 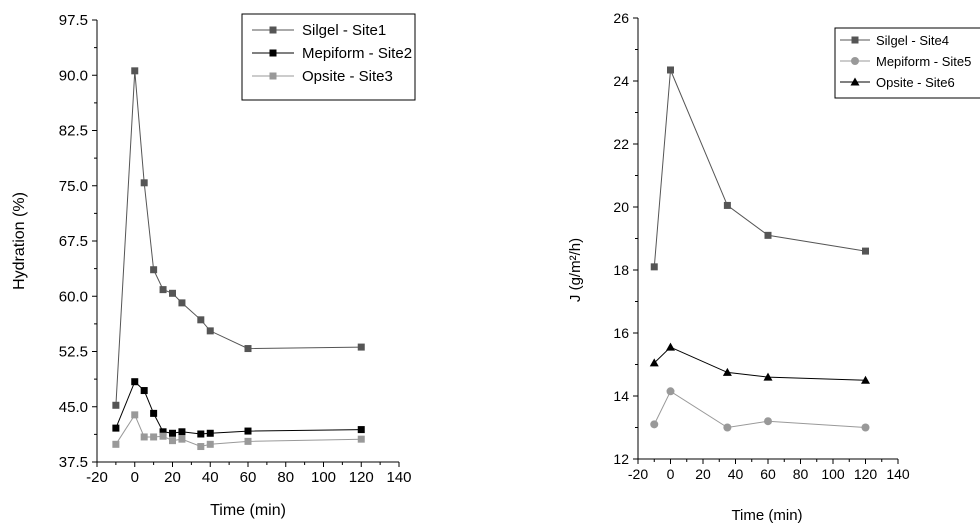 I want to click on right-x-ticks: -20 0 20 40 60 80 100 120 140, so click(x=769, y=470).